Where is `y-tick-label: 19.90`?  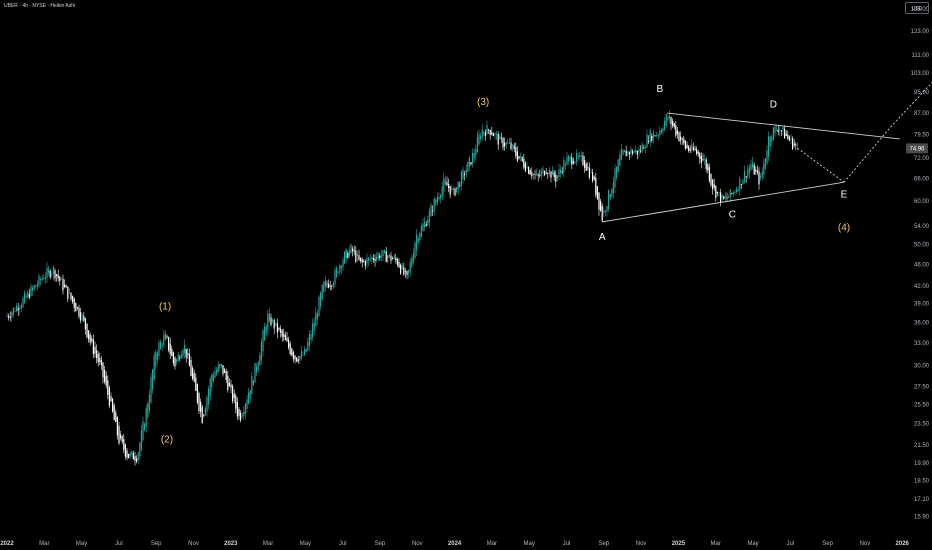
y-tick-label: 19.90 is located at coordinates (922, 464).